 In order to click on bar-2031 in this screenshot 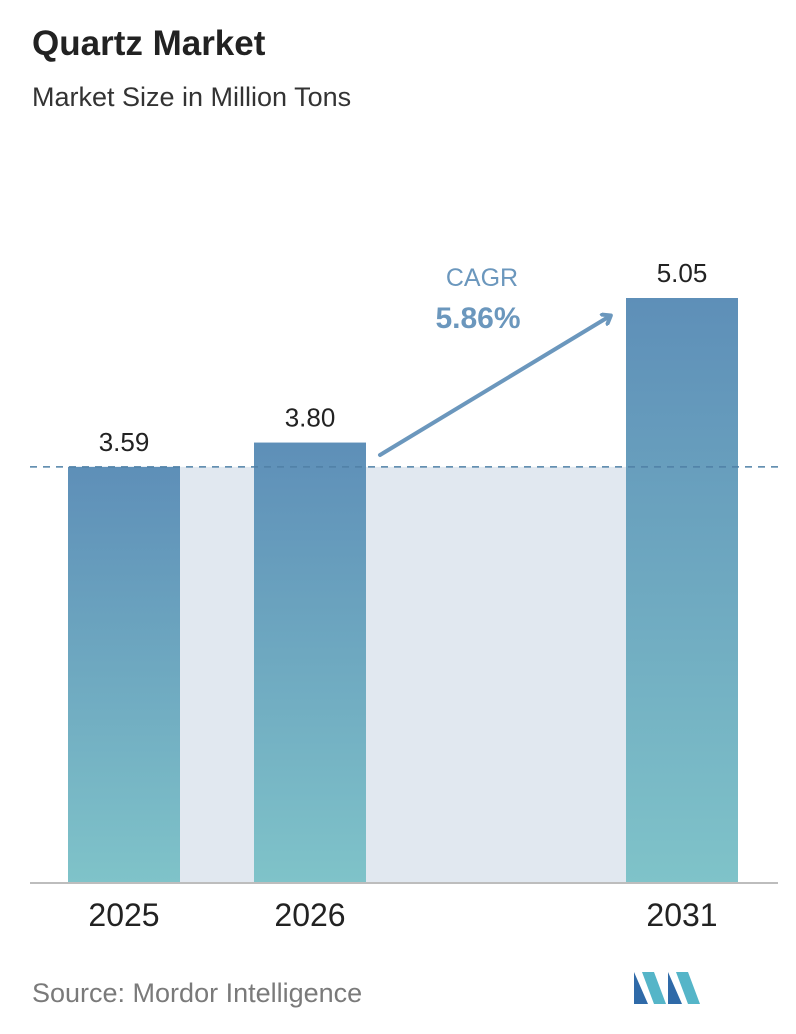, I will do `click(682, 590)`.